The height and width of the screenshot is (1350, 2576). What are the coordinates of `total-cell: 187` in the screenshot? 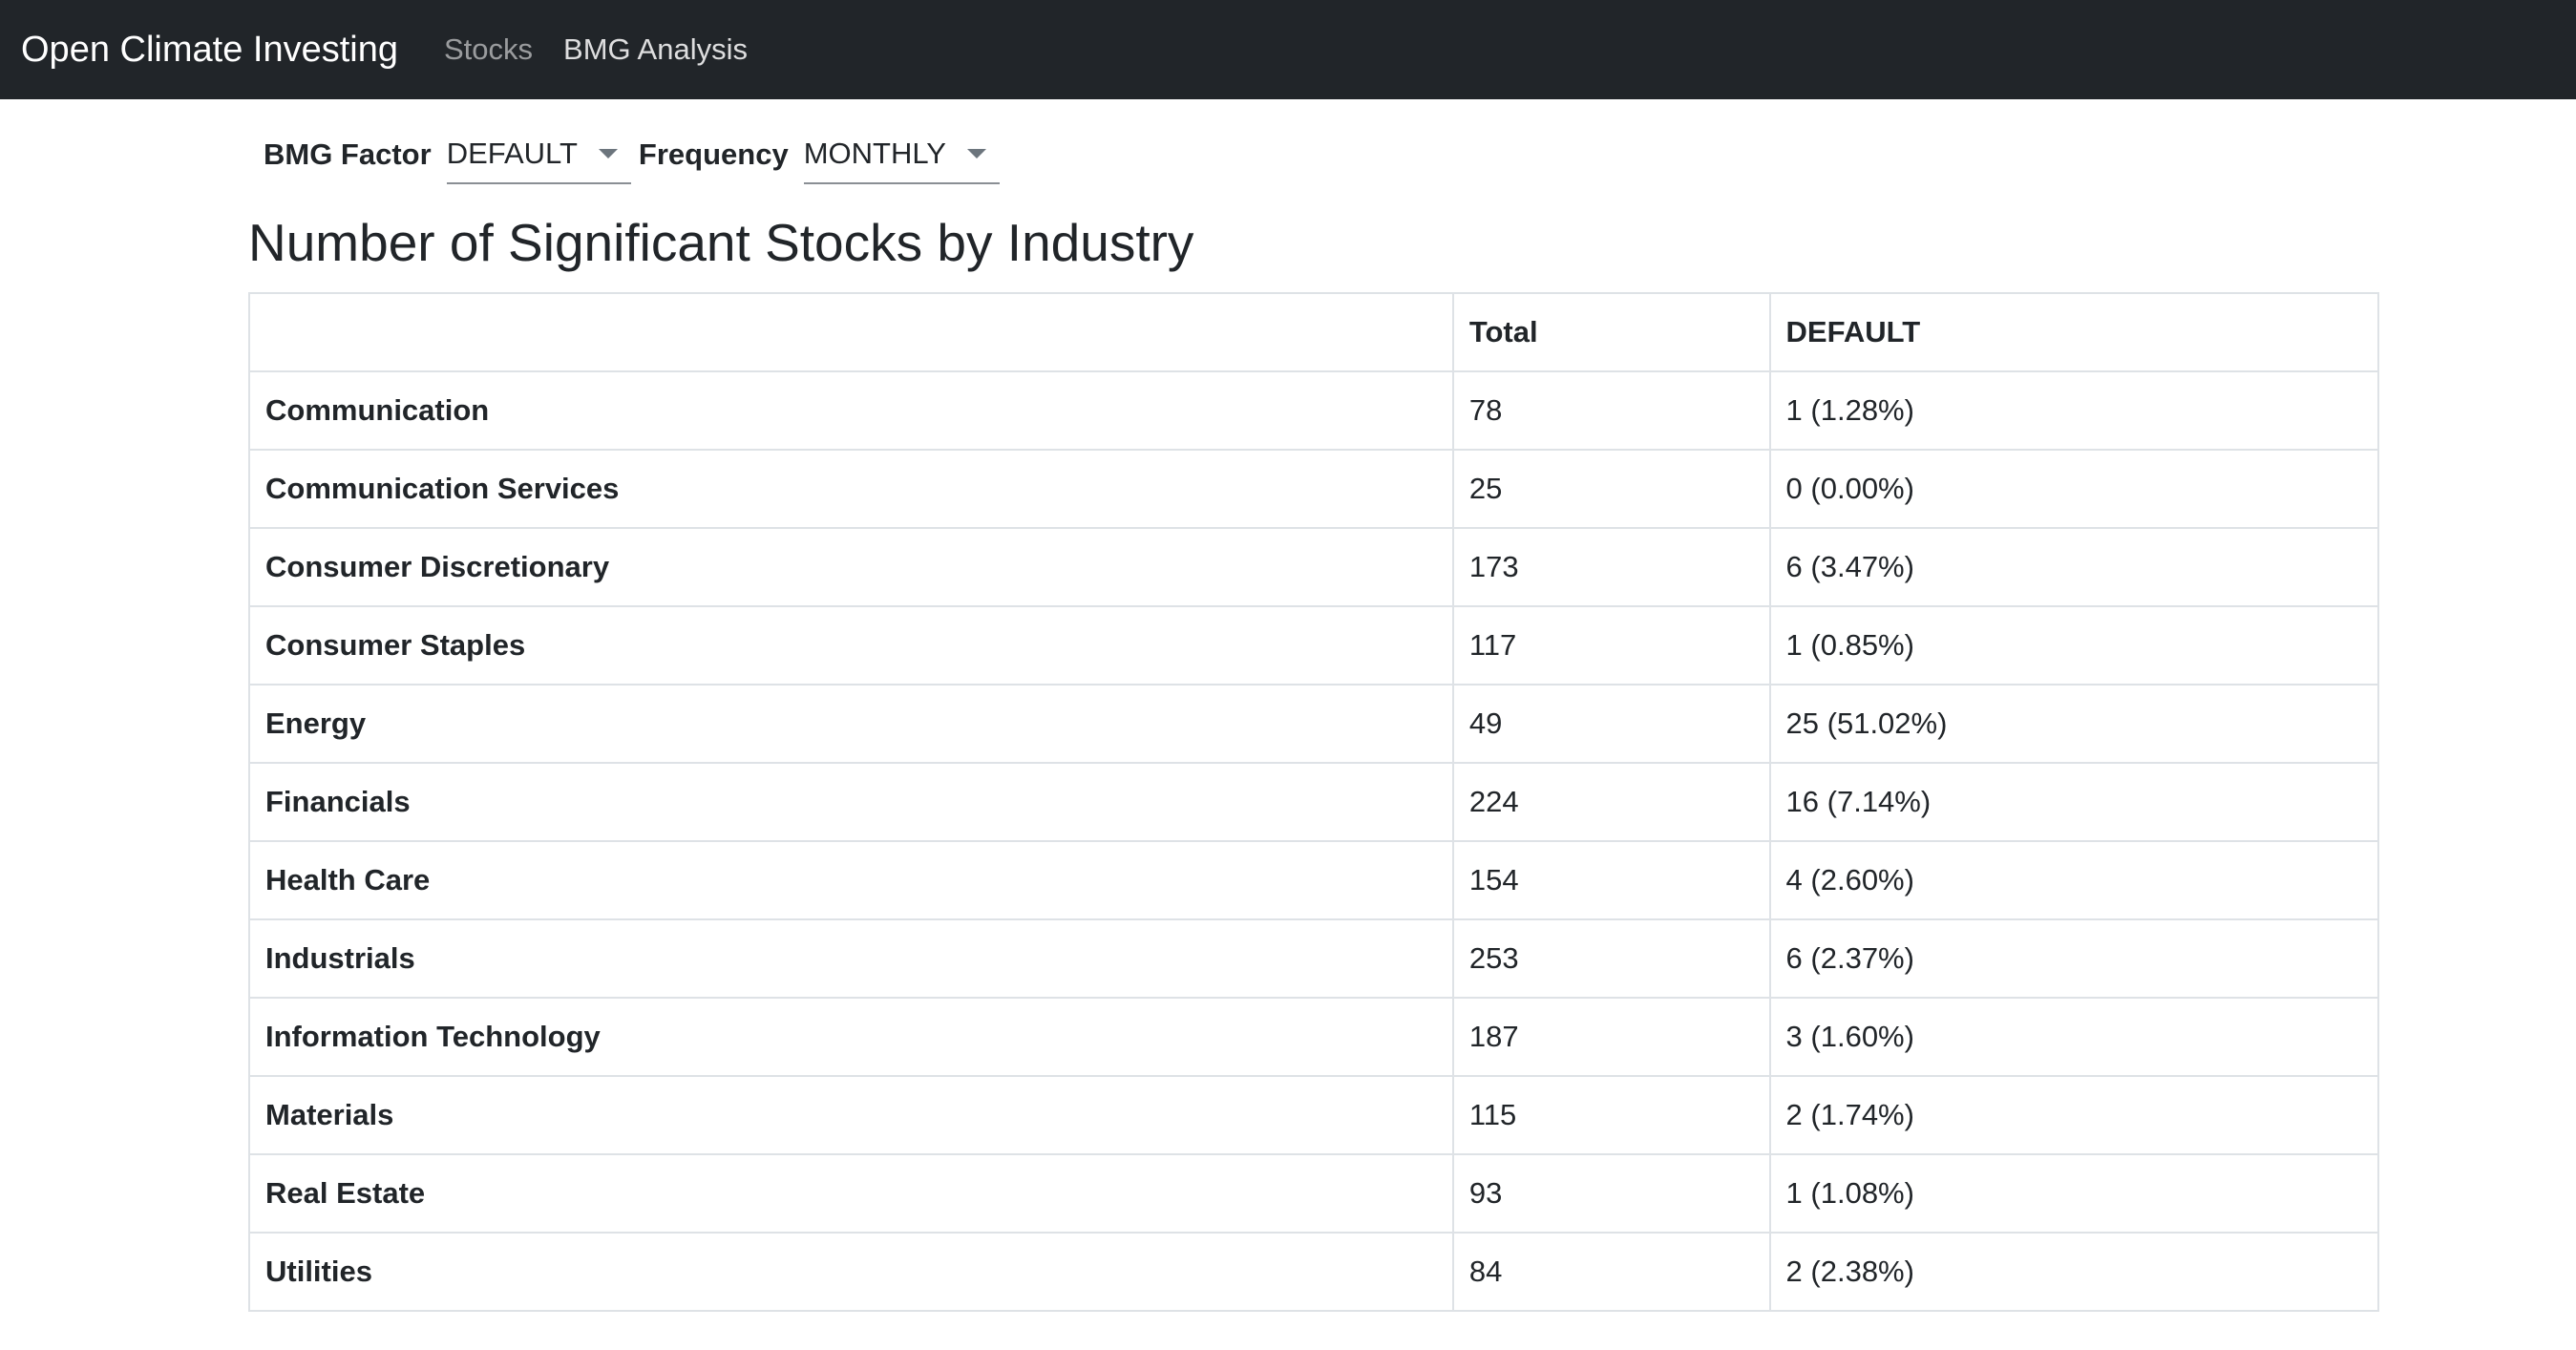 It's located at (1611, 1037).